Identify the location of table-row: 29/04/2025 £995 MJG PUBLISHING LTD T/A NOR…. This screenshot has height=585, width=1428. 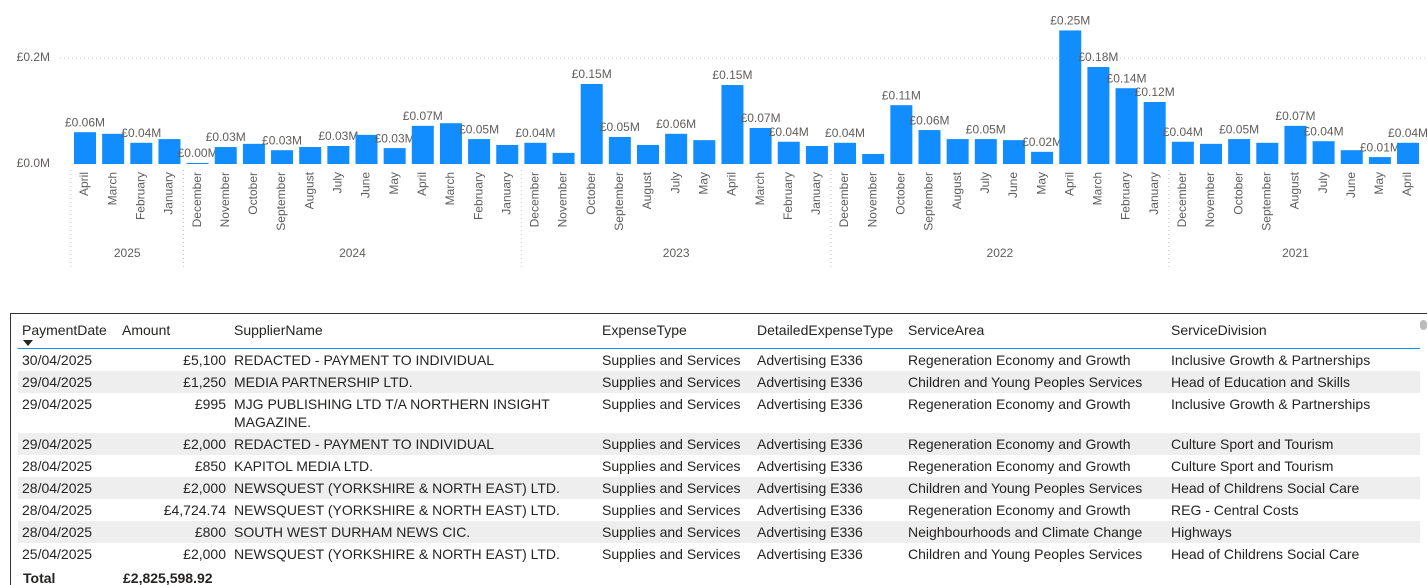
(719, 413).